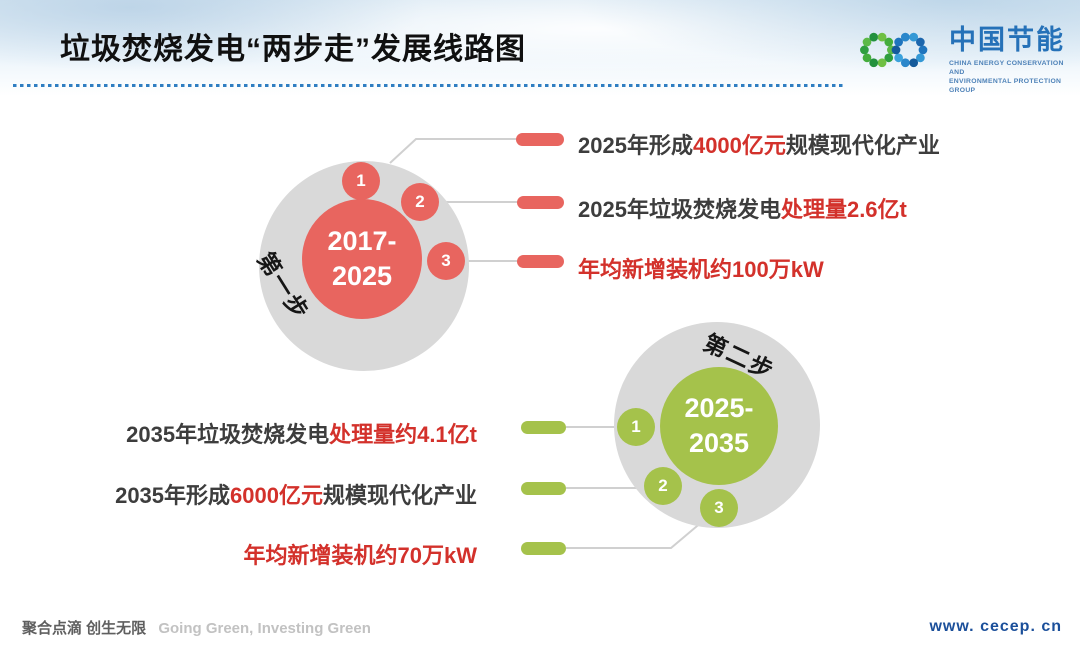 The image size is (1080, 647). Describe the element at coordinates (446, 261) in the screenshot. I see `step1-badge-3: 3` at that location.